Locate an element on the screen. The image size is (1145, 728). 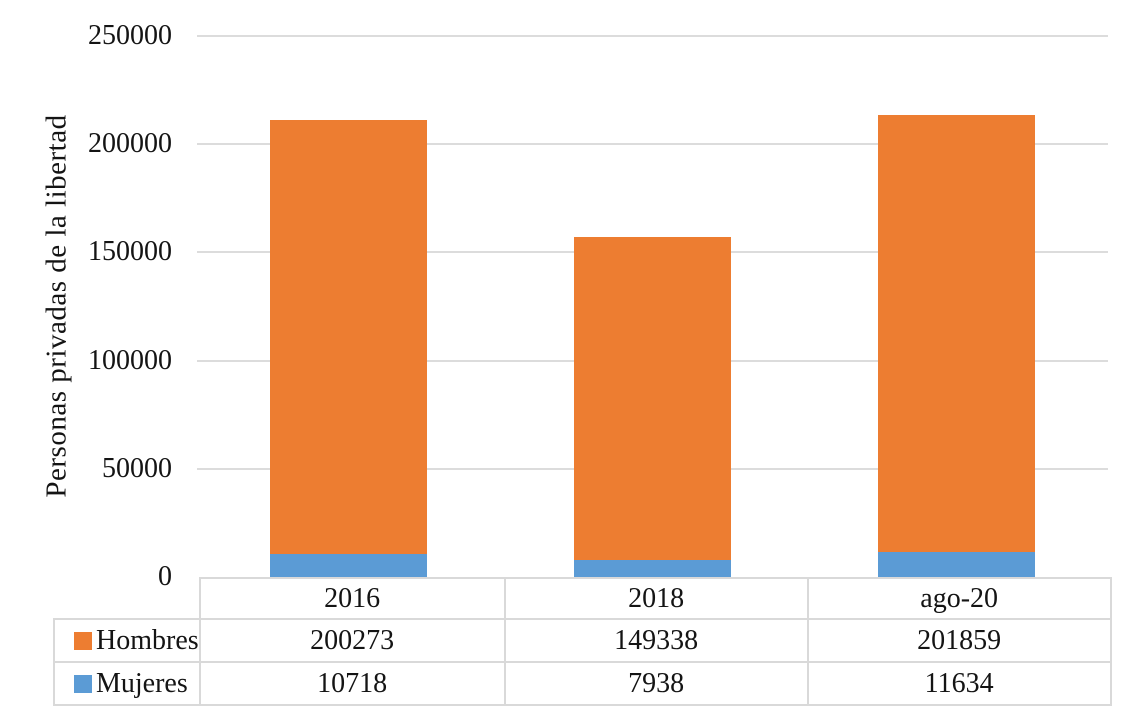
category-row: 2016 2018 ago-20 is located at coordinates (583, 598).